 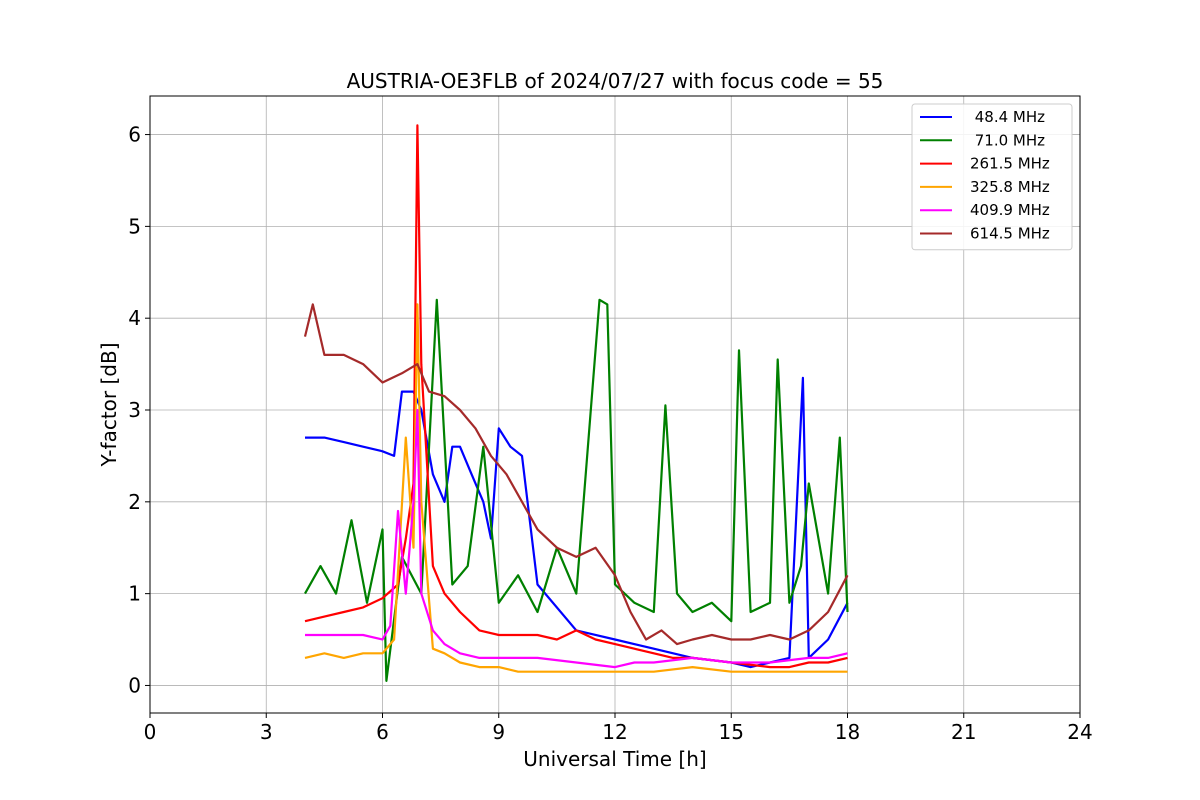 What do you see at coordinates (266, 732) in the screenshot?
I see `x-tick-label: 3` at bounding box center [266, 732].